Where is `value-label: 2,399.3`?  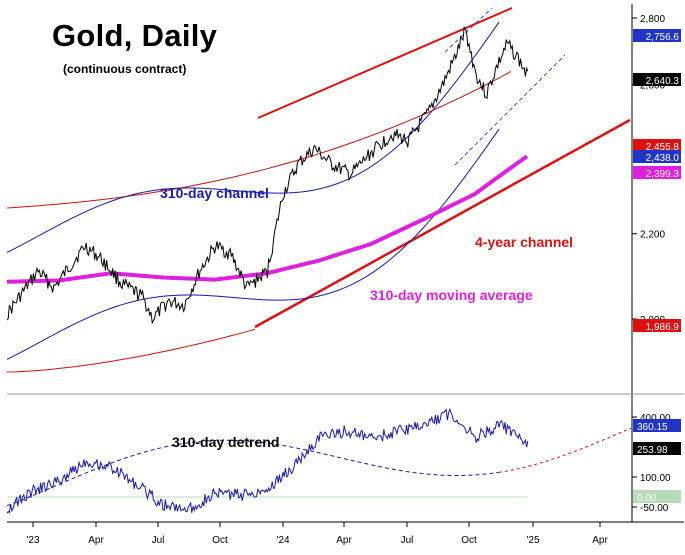 value-label: 2,399.3 is located at coordinates (663, 174).